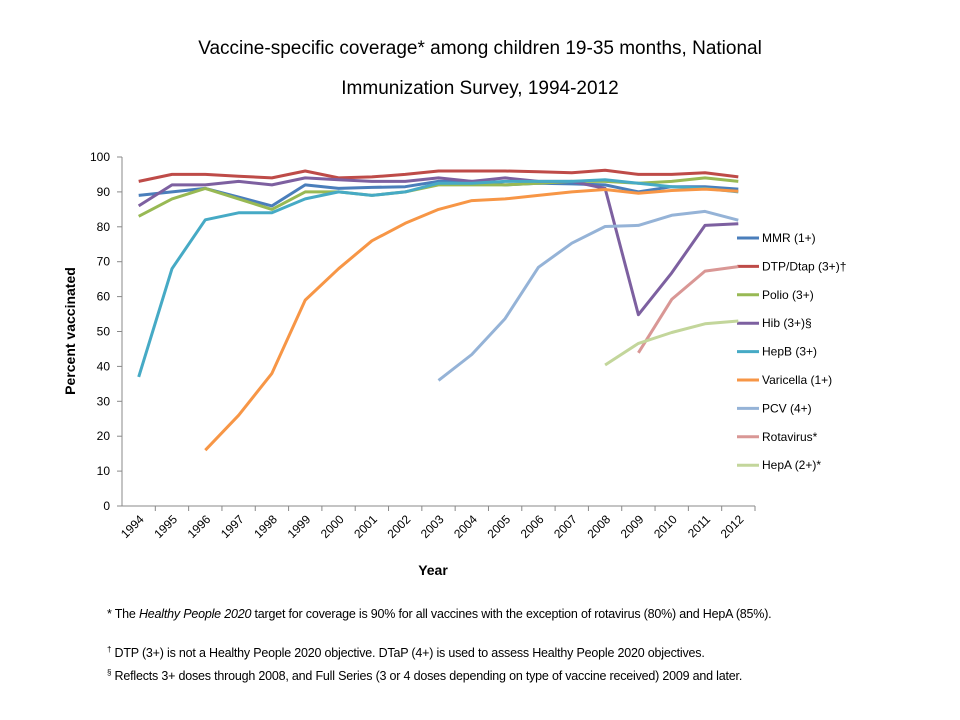 This screenshot has width=960, height=720. Describe the element at coordinates (789, 238) in the screenshot. I see `legend-label: MMR (1+)` at that location.